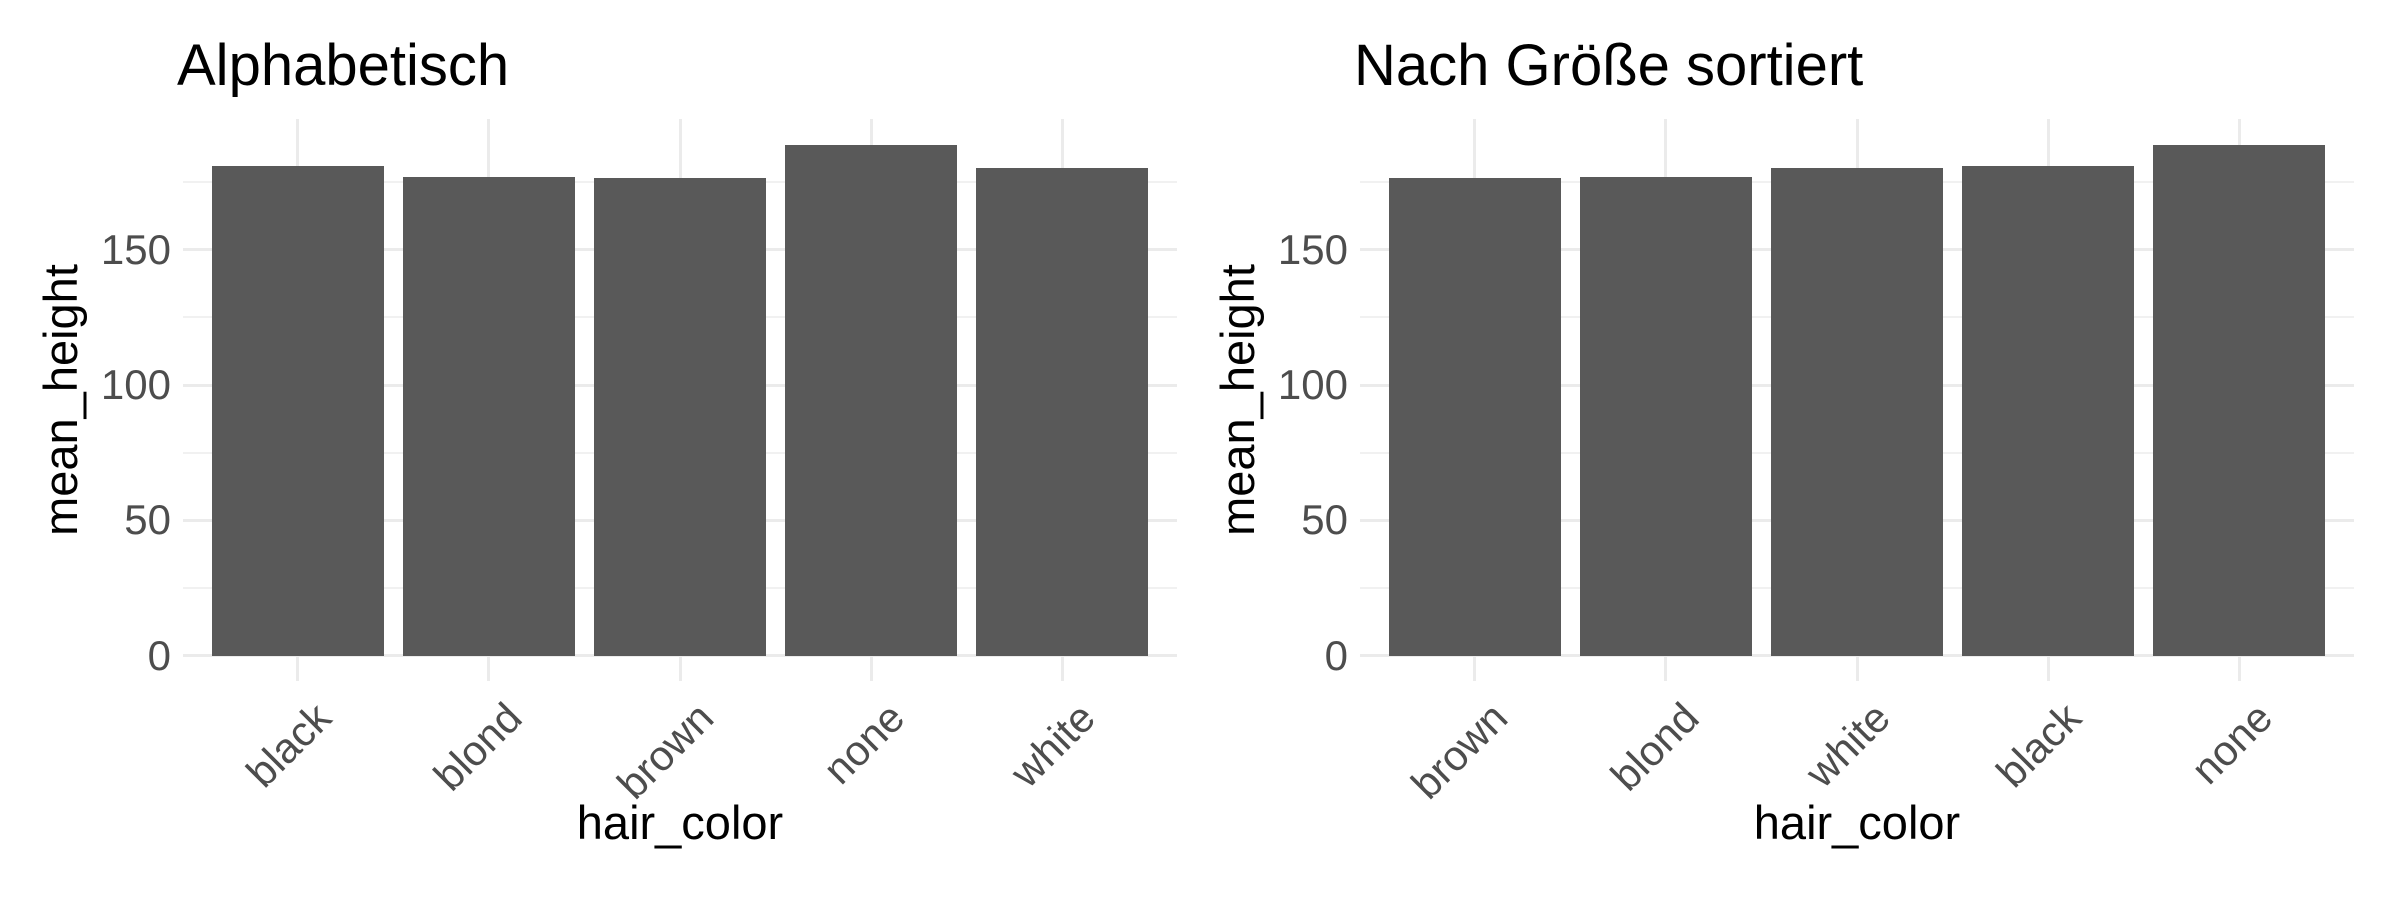 This screenshot has width=2400, height=900. I want to click on x-tick-label: black, so click(2038, 745).